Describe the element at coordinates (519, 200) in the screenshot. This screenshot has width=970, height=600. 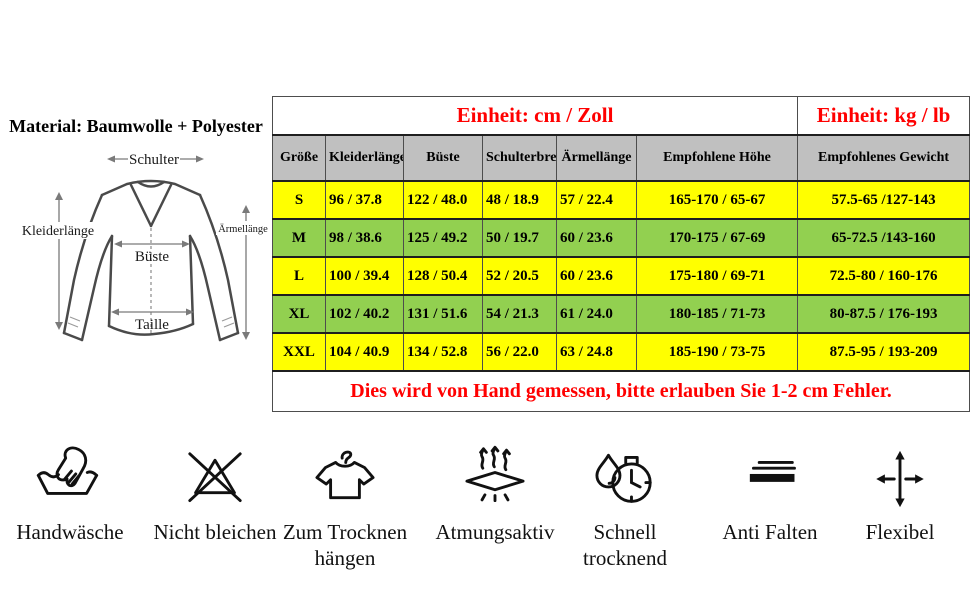
I see `schulterbreite-cell: 48 / 18.9` at that location.